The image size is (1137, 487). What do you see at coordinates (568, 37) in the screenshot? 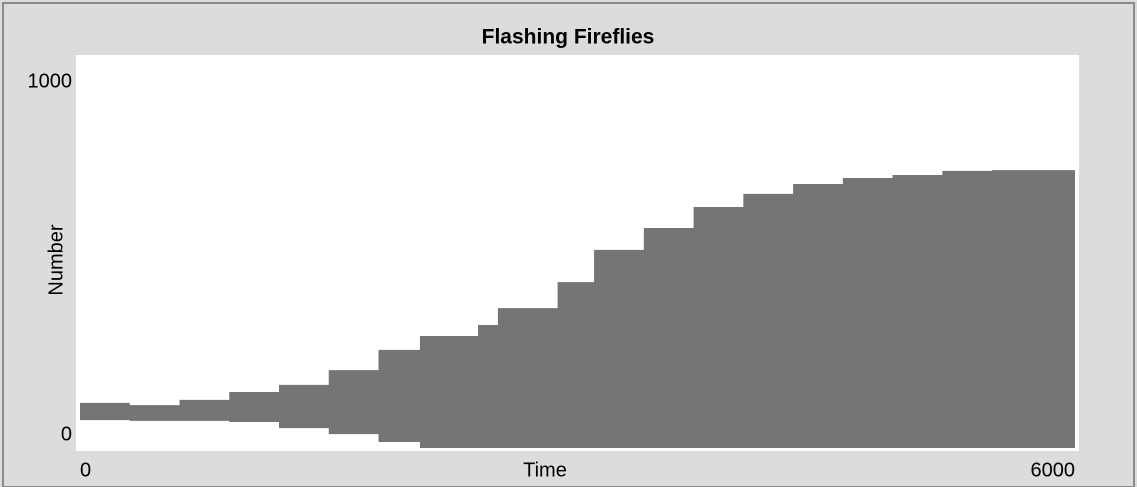
I see `chart-title: Flashing Fireflies` at bounding box center [568, 37].